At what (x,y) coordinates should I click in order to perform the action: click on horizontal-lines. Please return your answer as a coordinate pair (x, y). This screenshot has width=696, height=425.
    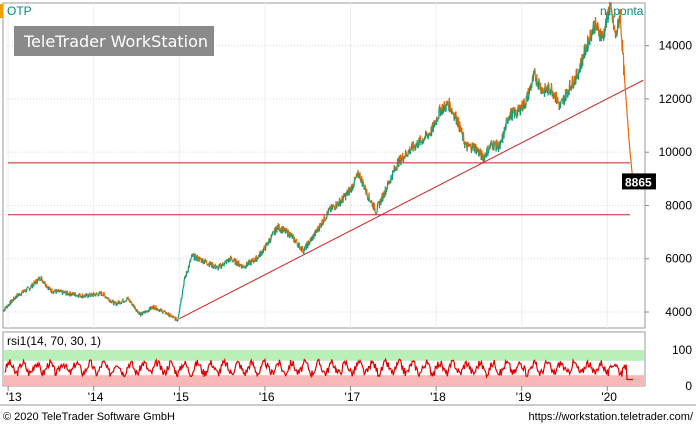
    Looking at the image, I should click on (319, 189).